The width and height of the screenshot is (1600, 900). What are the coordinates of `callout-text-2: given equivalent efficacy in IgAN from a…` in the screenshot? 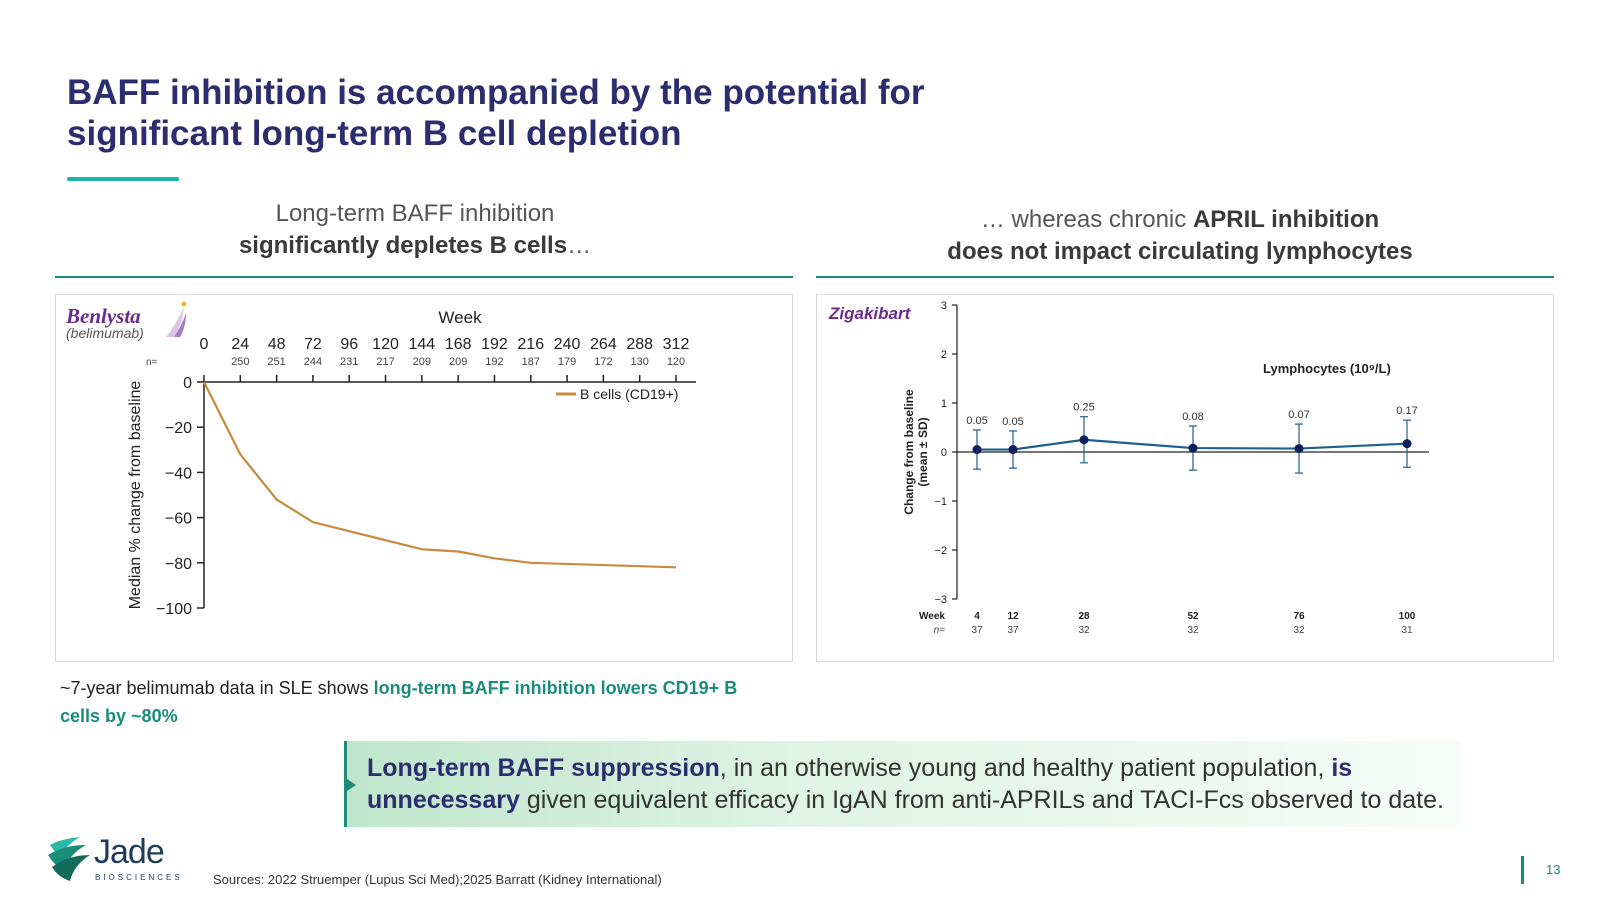 It's located at (981, 800).